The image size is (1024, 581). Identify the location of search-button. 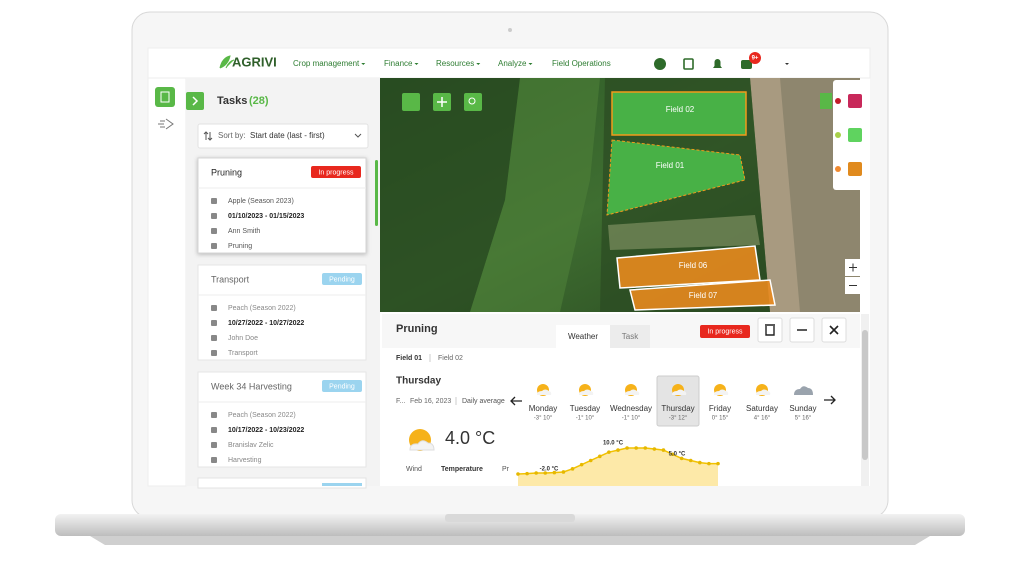
(473, 102).